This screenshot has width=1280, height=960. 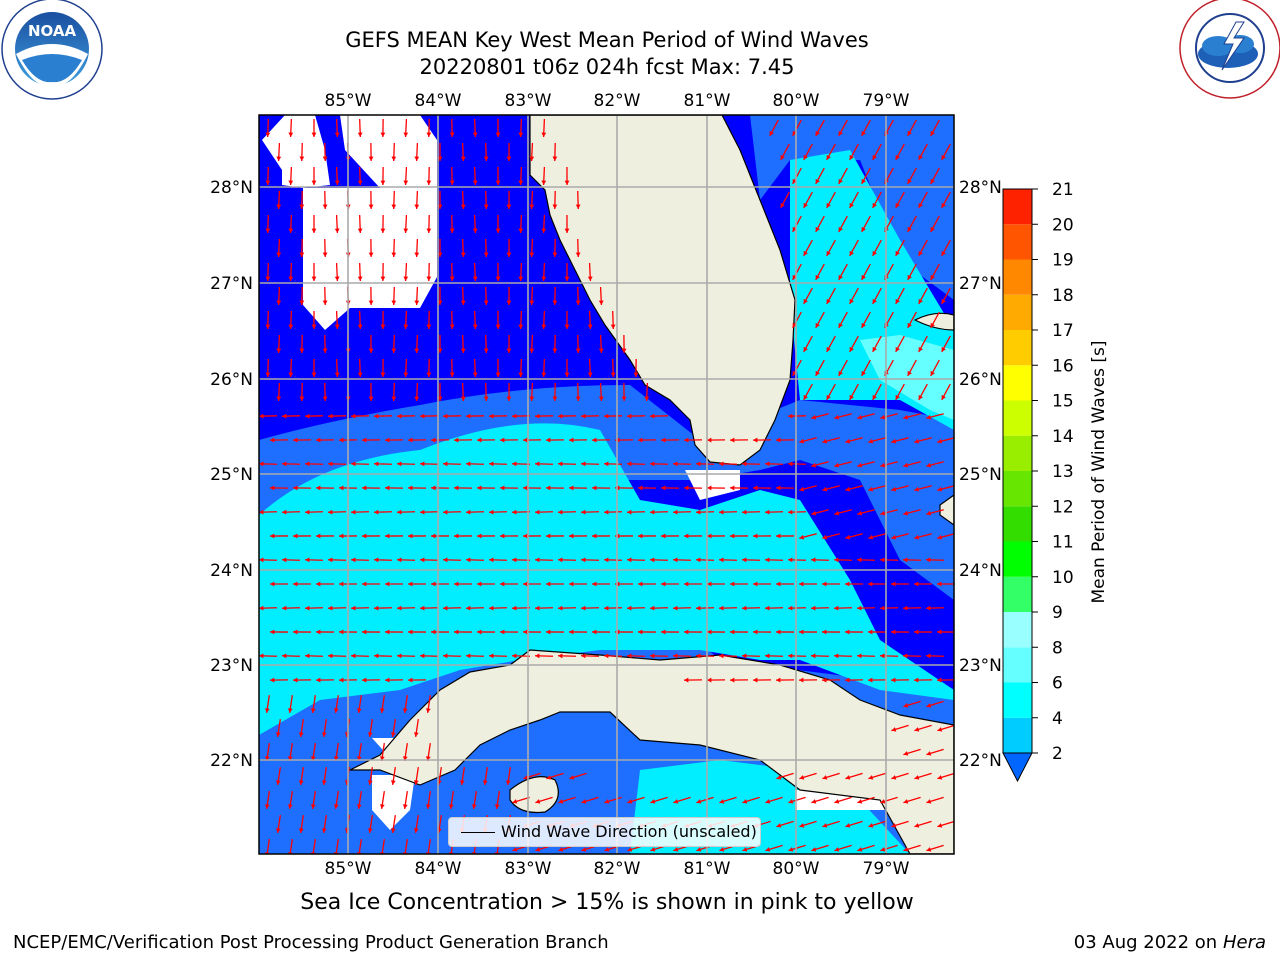 I want to click on lat-label-right: 22°N, so click(x=980, y=761).